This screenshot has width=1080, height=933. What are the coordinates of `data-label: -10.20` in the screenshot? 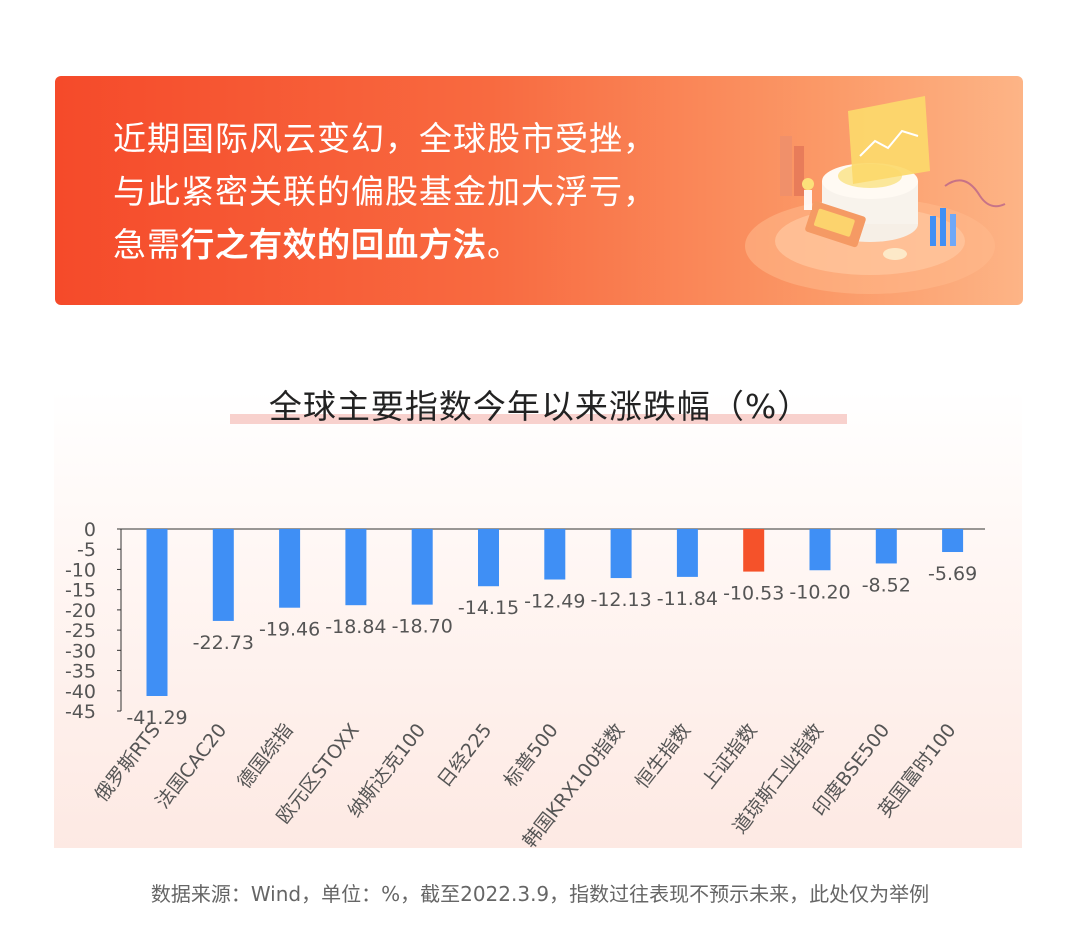 It's located at (819, 592).